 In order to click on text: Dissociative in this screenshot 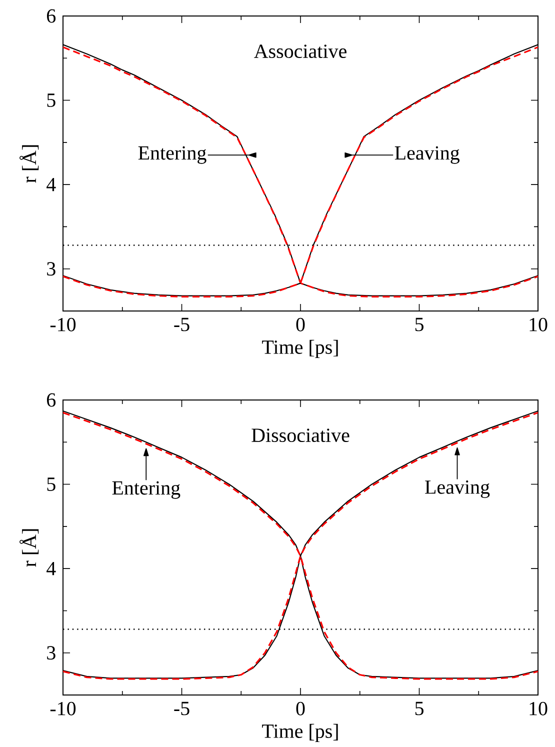, I will do `click(301, 435)`.